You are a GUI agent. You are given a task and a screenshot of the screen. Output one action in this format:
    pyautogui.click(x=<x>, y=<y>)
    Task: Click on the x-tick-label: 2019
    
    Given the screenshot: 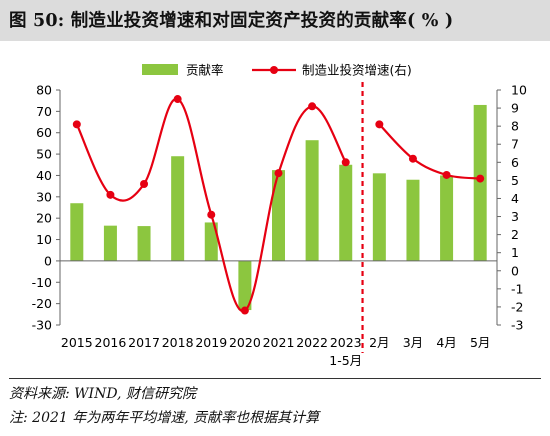 What is the action you would take?
    pyautogui.click(x=211, y=342)
    